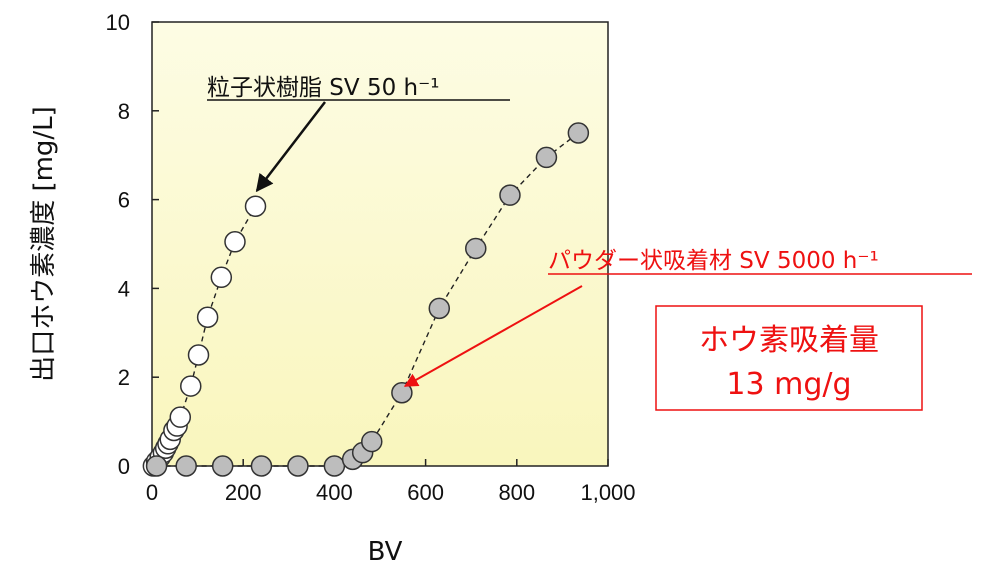 The width and height of the screenshot is (987, 571). Describe the element at coordinates (124, 377) in the screenshot. I see `y-tick-label: 2` at that location.